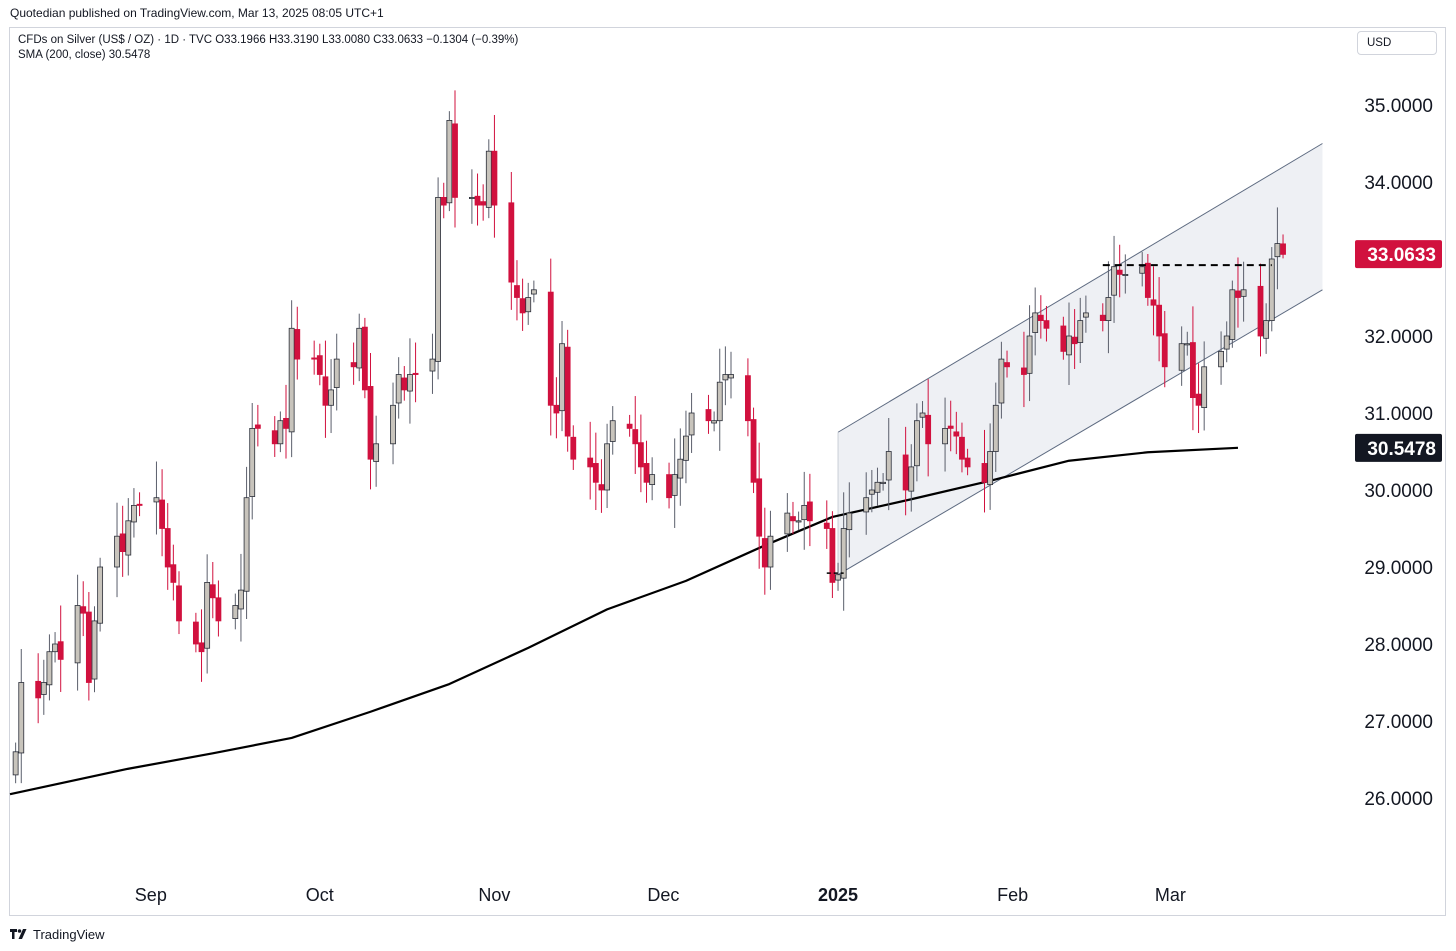 Image resolution: width=1456 pixels, height=951 pixels. Describe the element at coordinates (838, 895) in the screenshot. I see `x-tick-label: 2025` at that location.